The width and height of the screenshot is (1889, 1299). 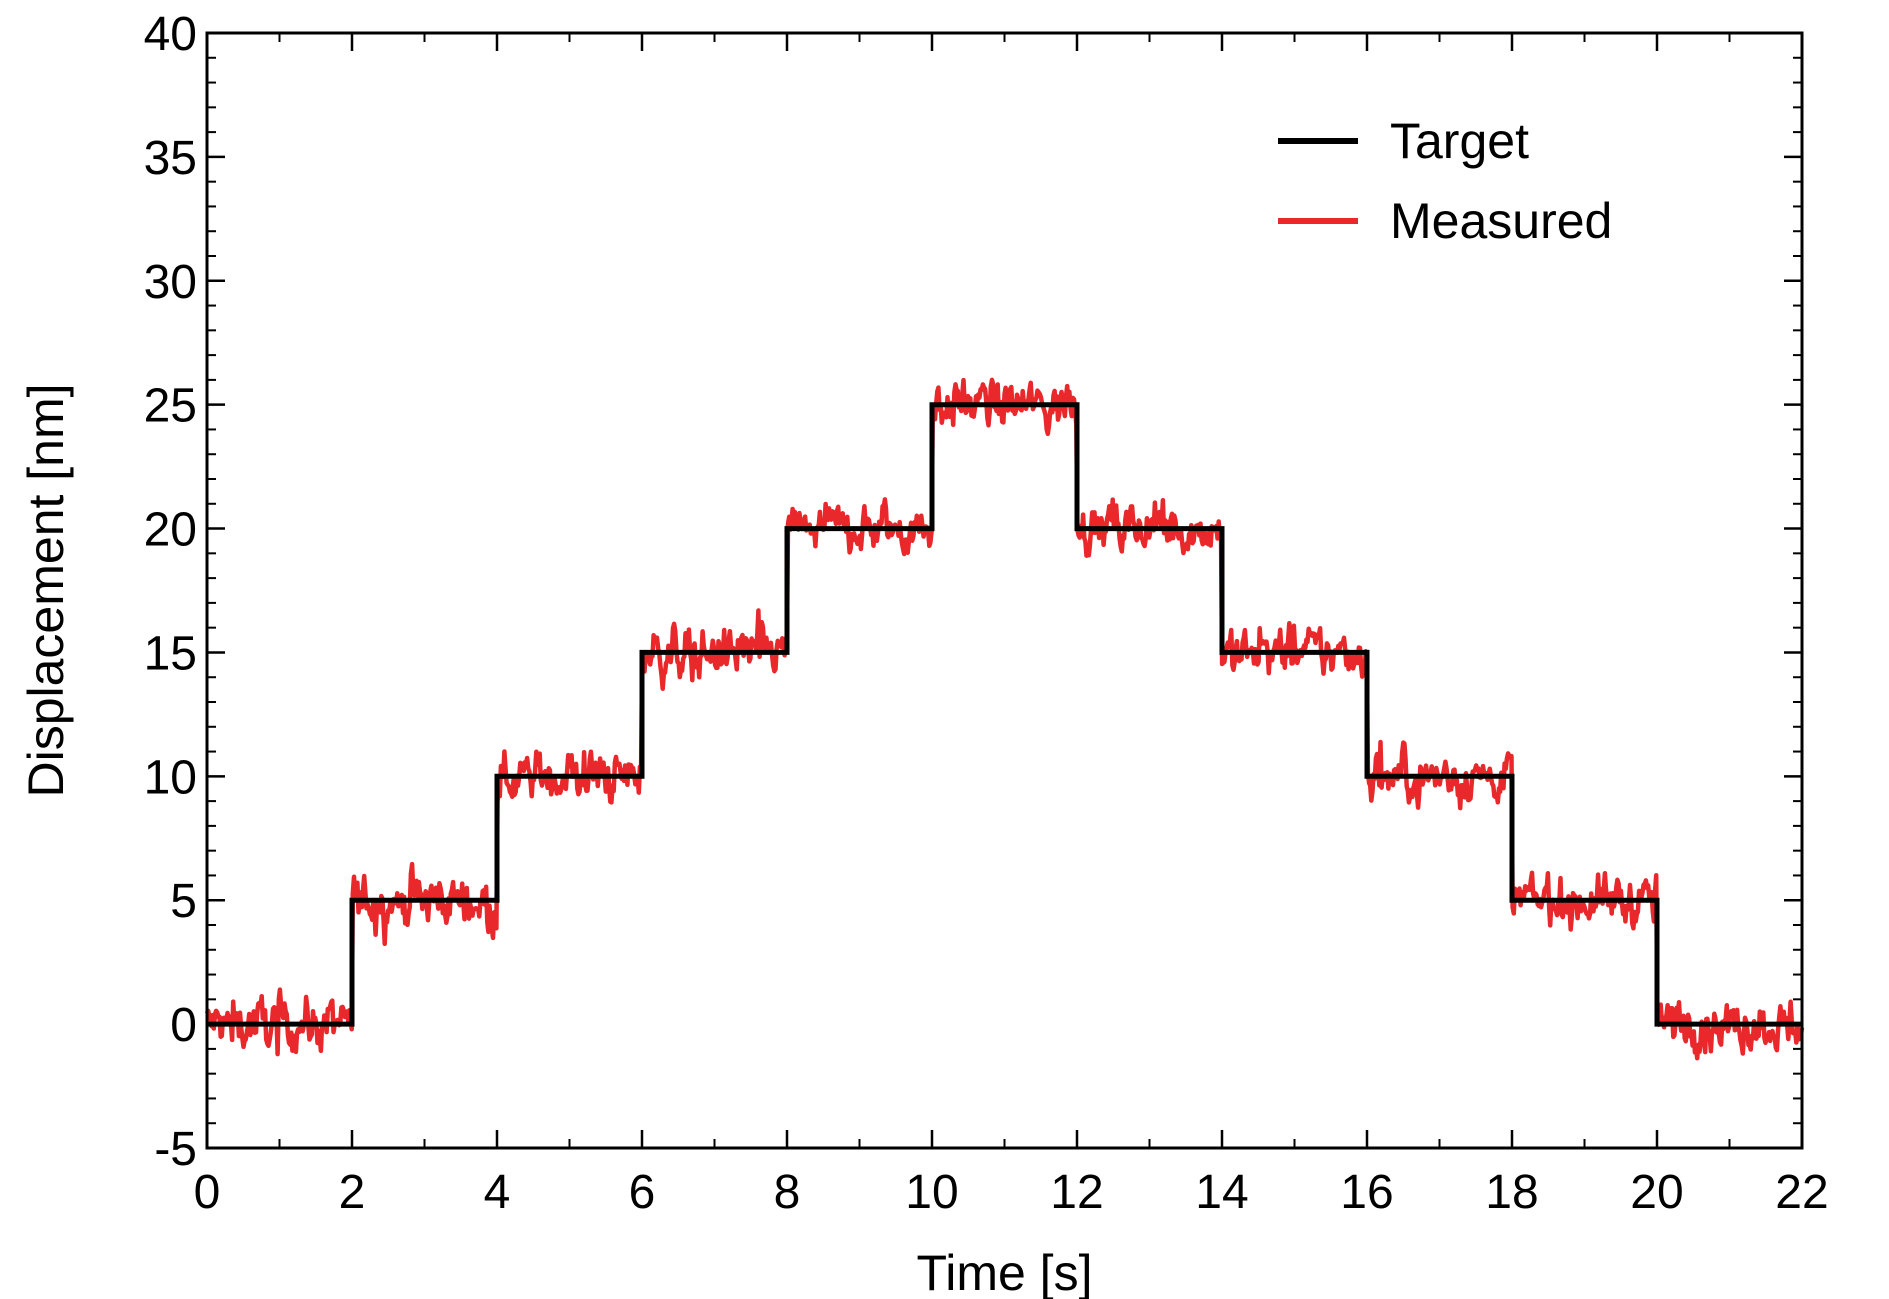 What do you see at coordinates (183, 1025) in the screenshot?
I see `y-tick-label: 0` at bounding box center [183, 1025].